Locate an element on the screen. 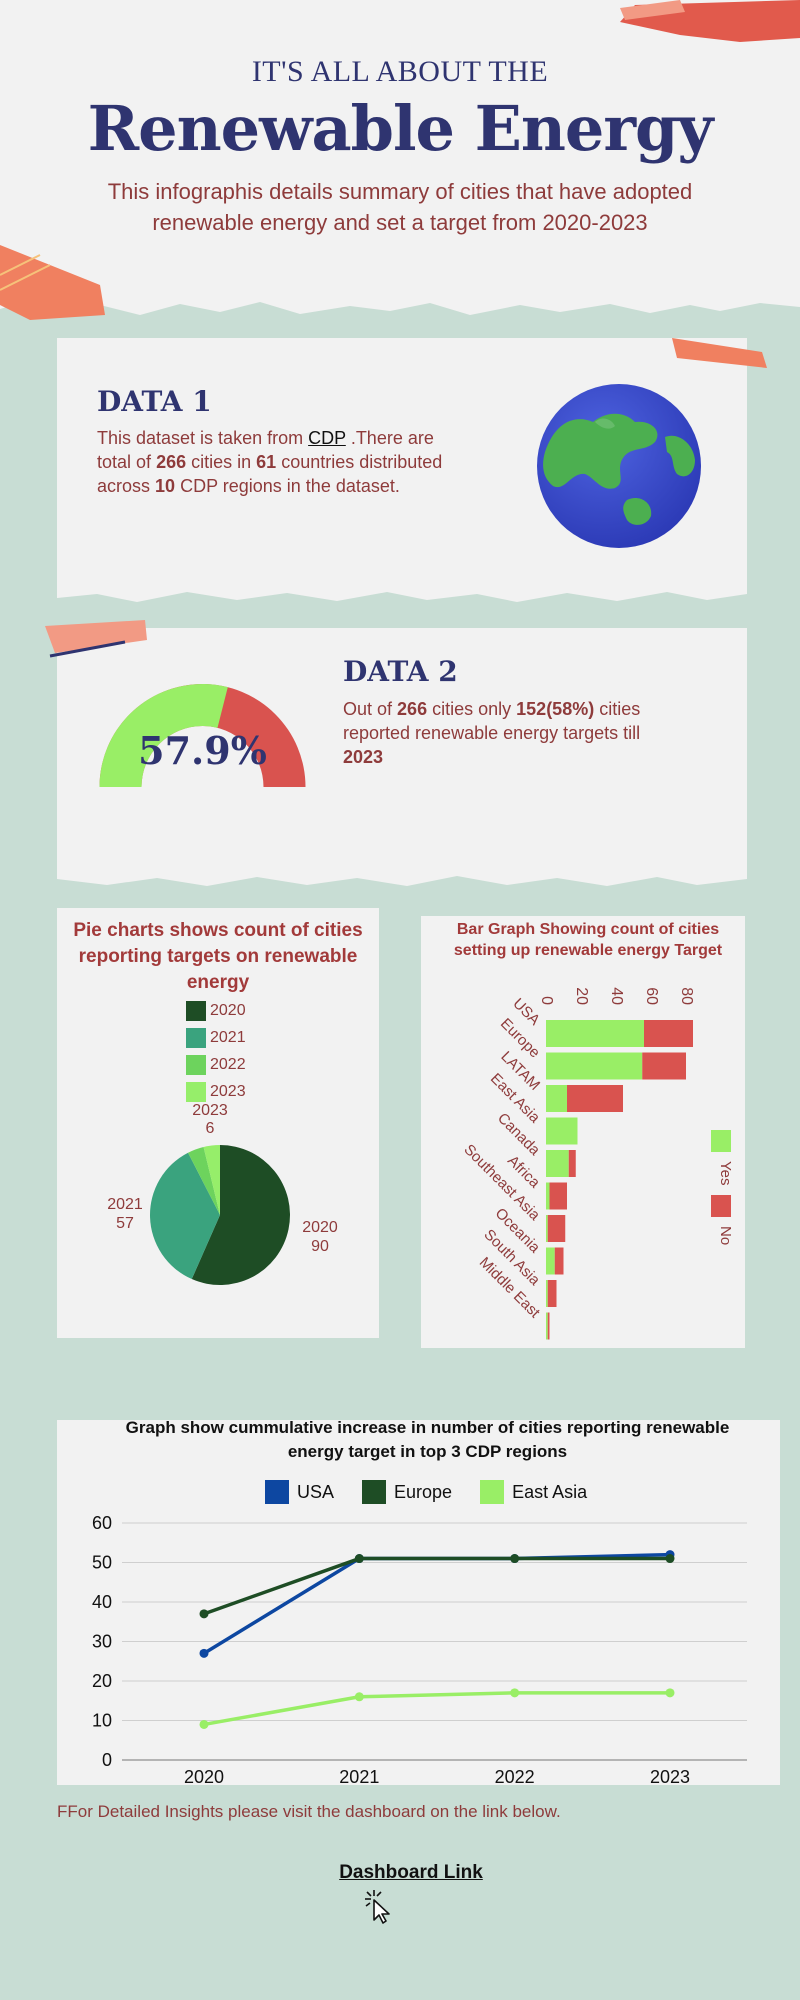 This screenshot has width=800, height=2000. data1-heading: DATA 1 is located at coordinates (154, 401).